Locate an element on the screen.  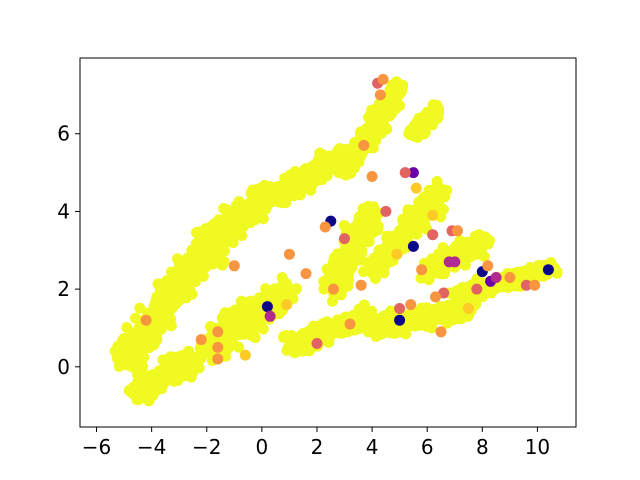
x-axis: −6 −4 −2 0 2 4 6 8 10 is located at coordinates (316, 443).